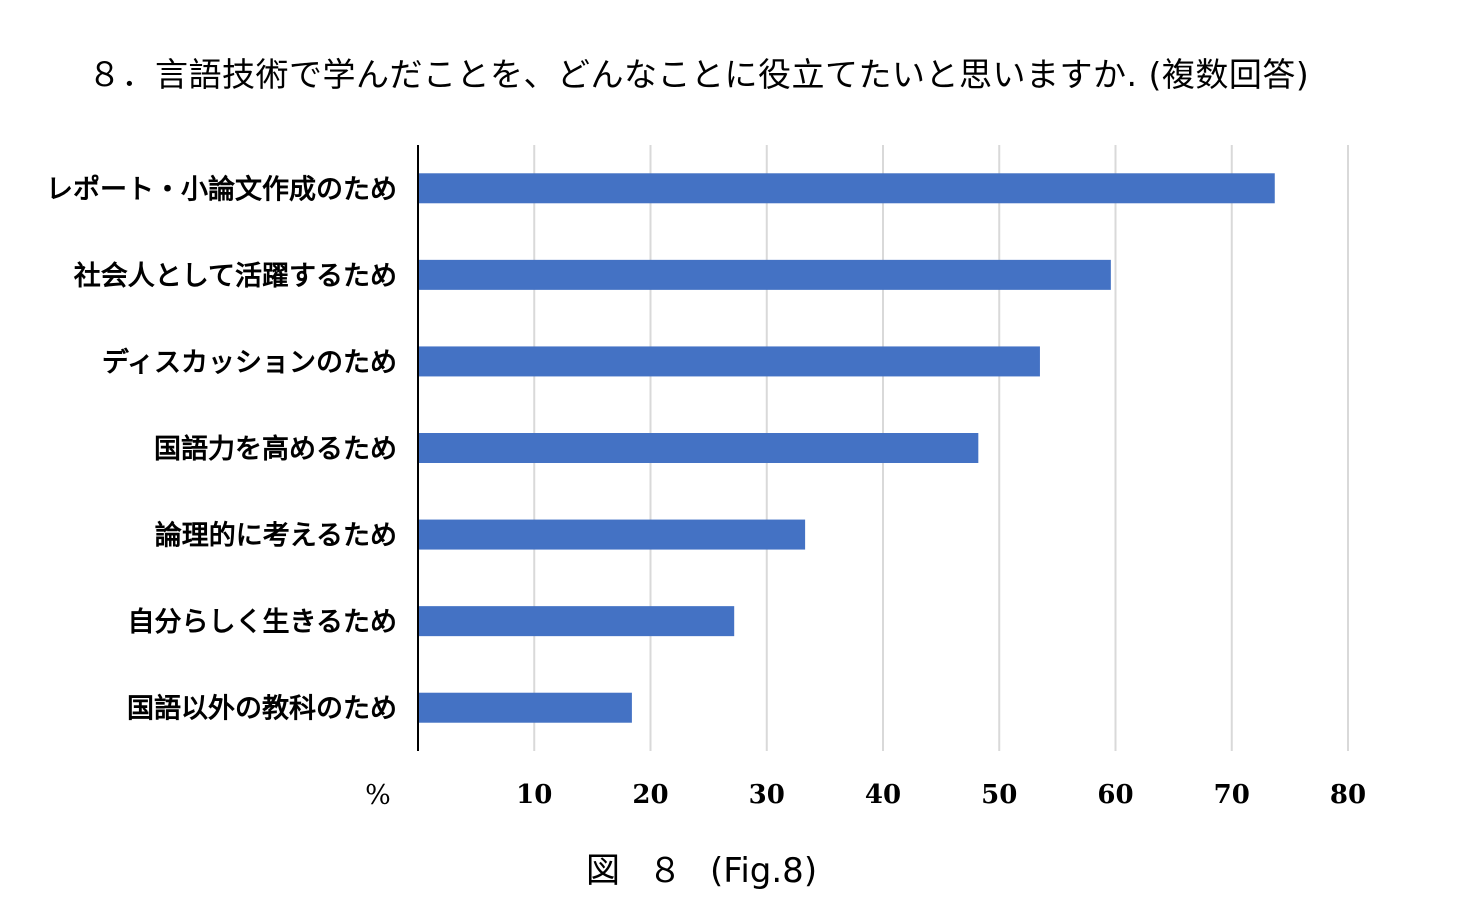  What do you see at coordinates (701, 867) in the screenshot?
I see `figure-caption: 図 ８ (Fig.8)` at bounding box center [701, 867].